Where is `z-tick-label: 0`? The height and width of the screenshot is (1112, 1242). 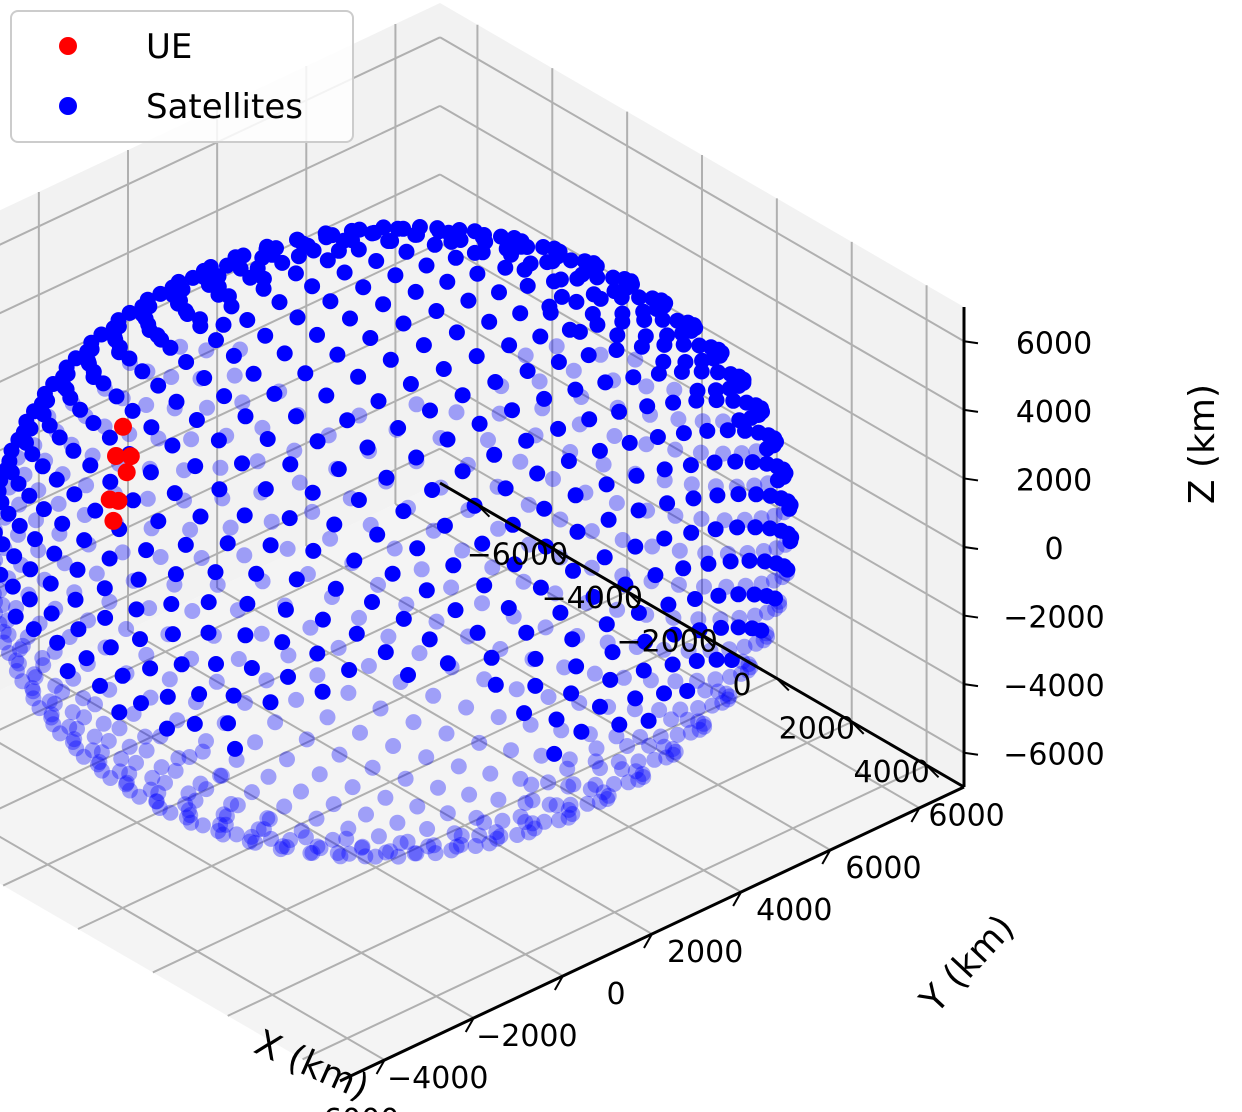
z-tick-label: 0 is located at coordinates (1053, 549).